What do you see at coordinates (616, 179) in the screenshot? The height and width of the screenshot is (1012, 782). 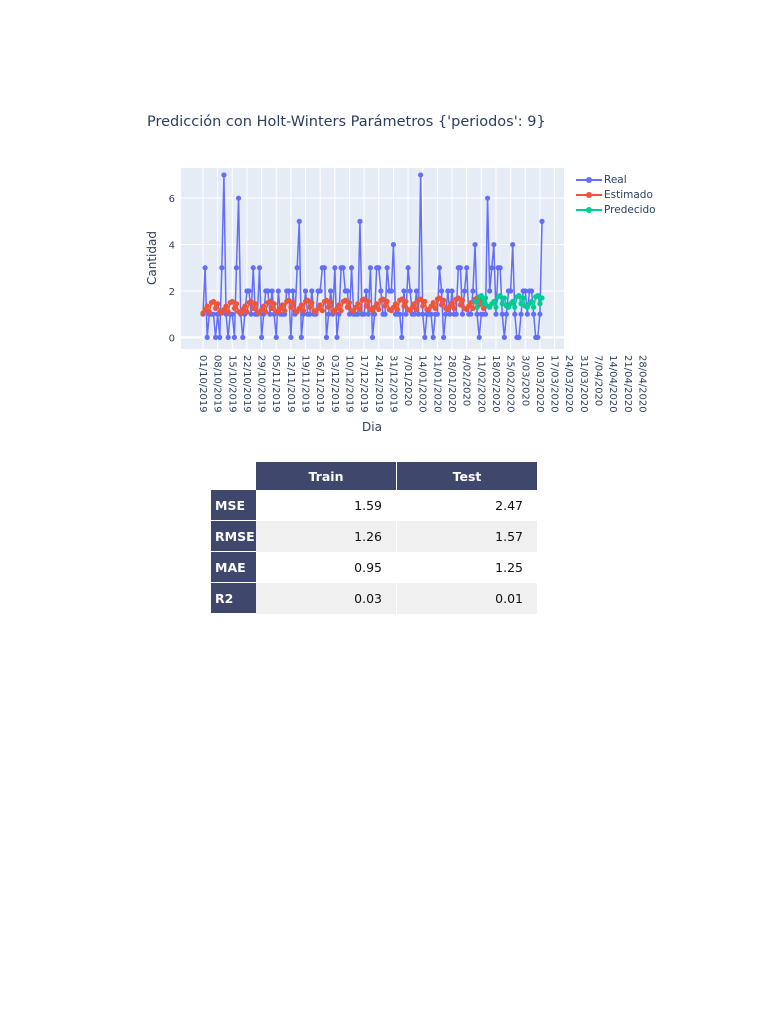 I see `legend-item-real: Real` at bounding box center [616, 179].